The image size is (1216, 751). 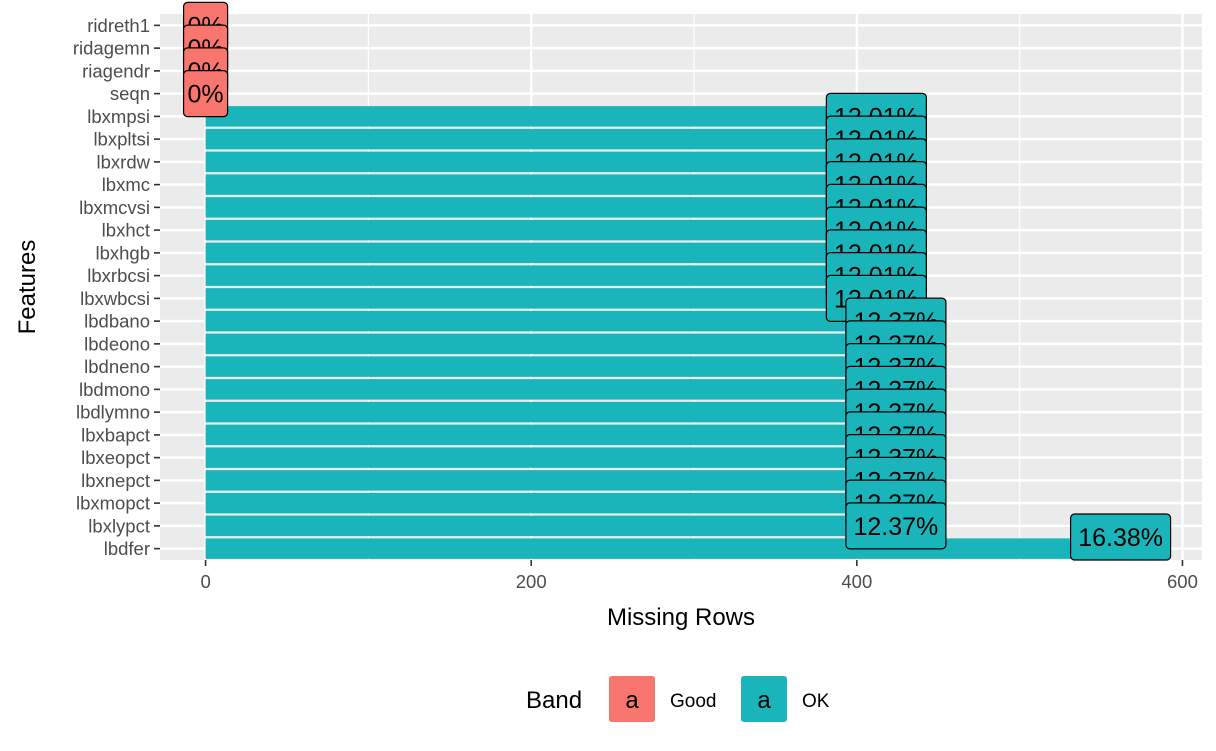 I want to click on data-label: 16.38%, so click(x=1120, y=537).